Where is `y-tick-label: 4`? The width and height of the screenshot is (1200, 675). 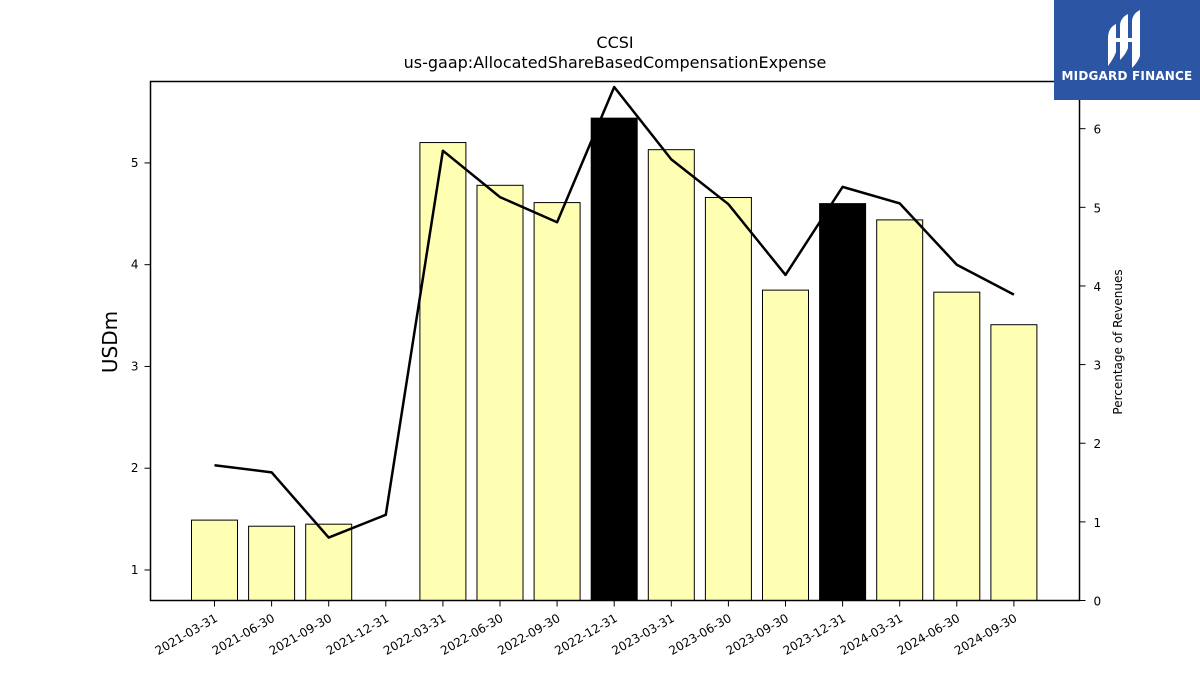 y-tick-label: 4 is located at coordinates (135, 265).